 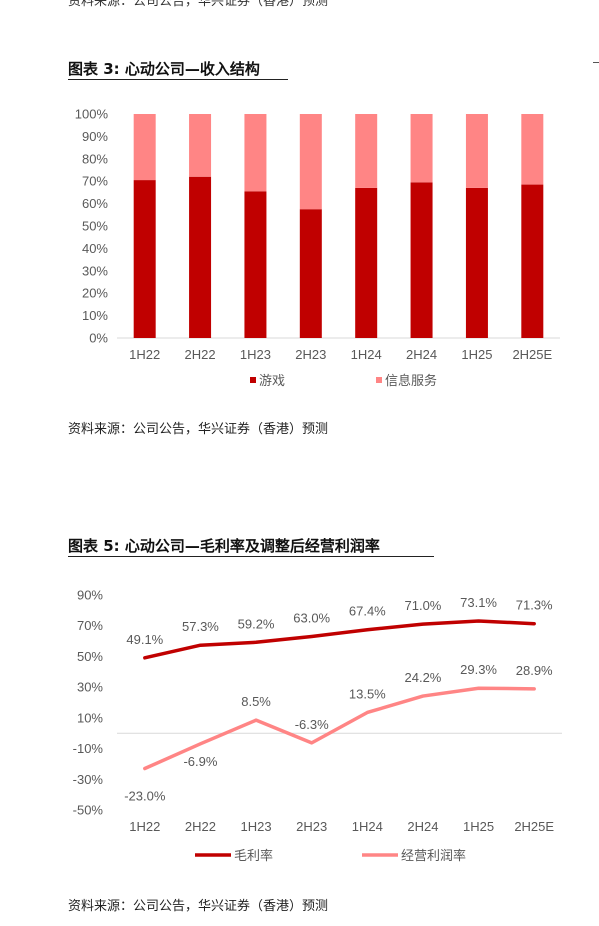 What do you see at coordinates (98, 338) in the screenshot?
I see `y-tick-label: 0%` at bounding box center [98, 338].